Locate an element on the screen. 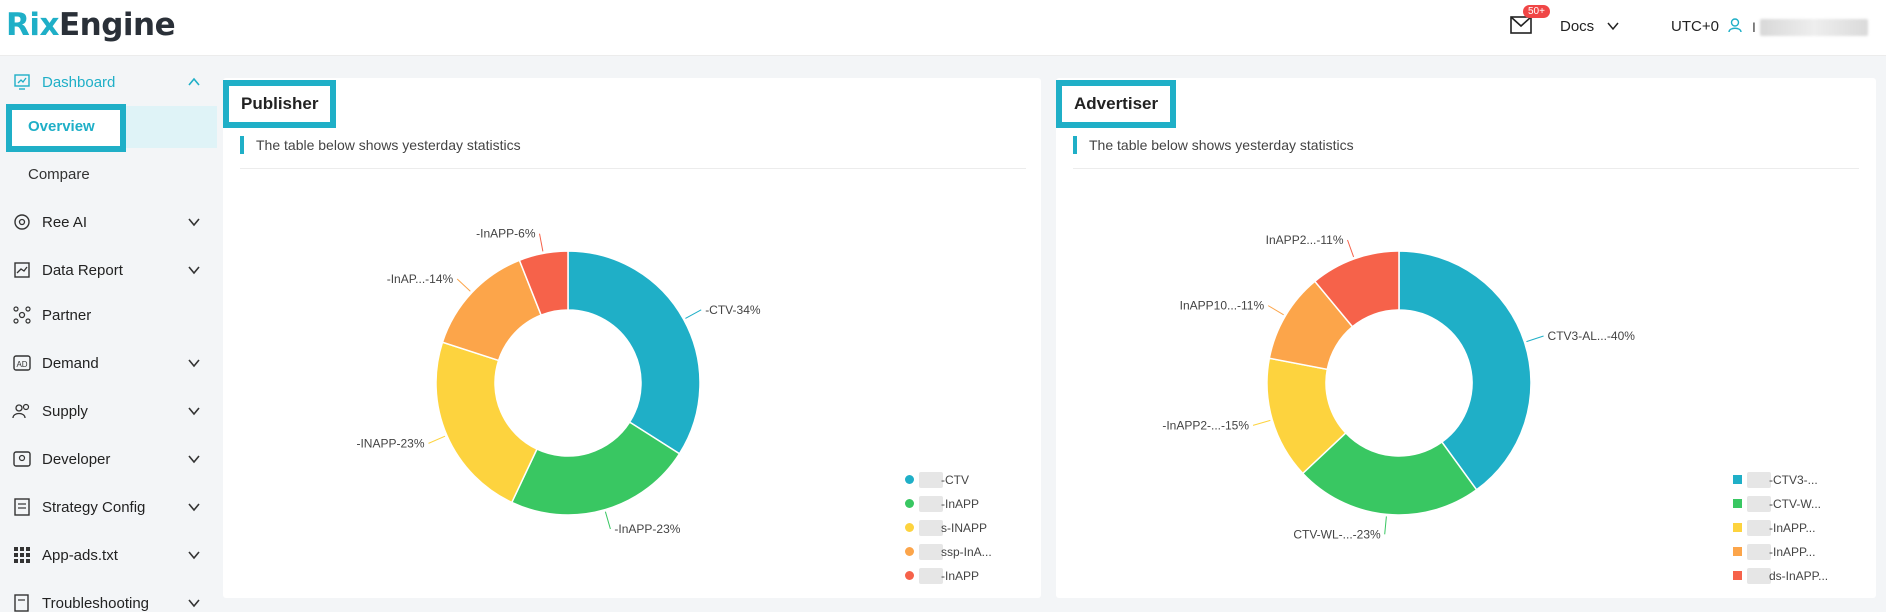 Image resolution: width=1886 pixels, height=612 pixels. timezone-selector: UTC+0 is located at coordinates (1695, 26).